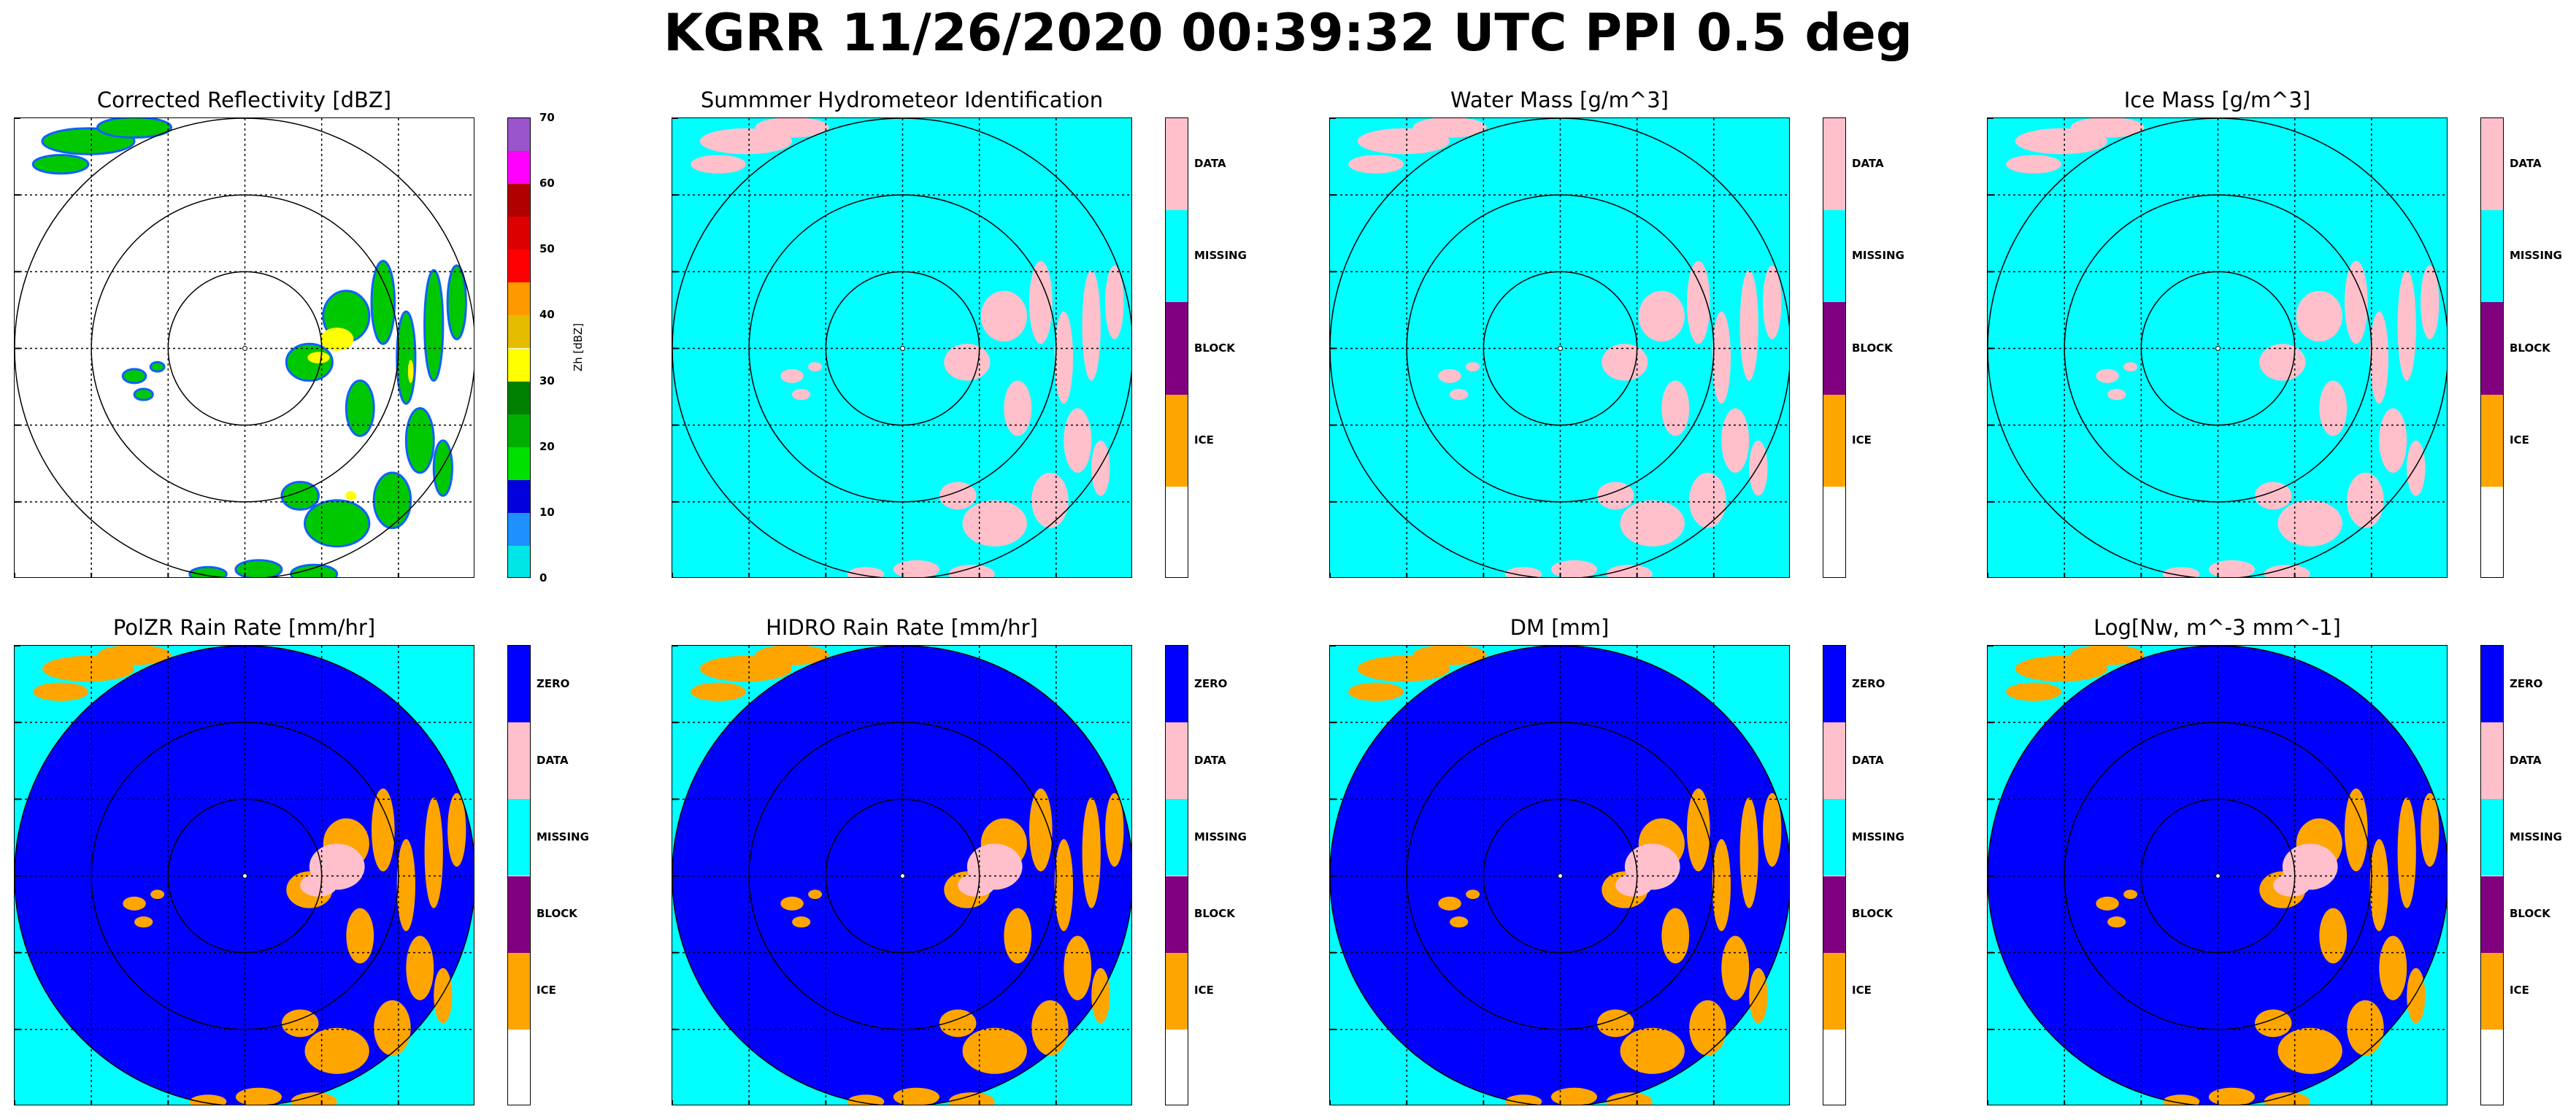 This screenshot has width=2576, height=1120. Describe the element at coordinates (547, 249) in the screenshot. I see `colorbar-tick-label: 50` at that location.